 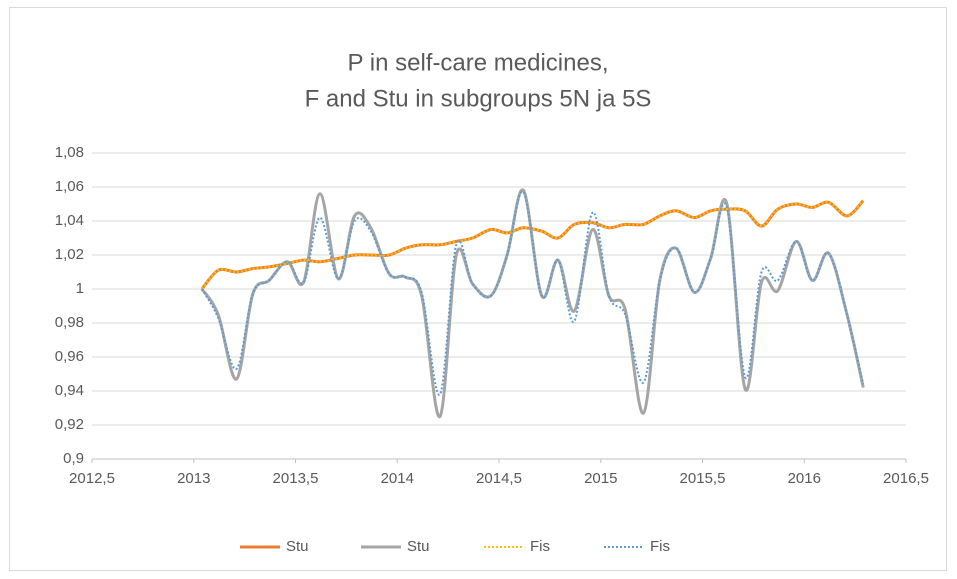 What do you see at coordinates (532, 244) in the screenshot?
I see `series-line` at bounding box center [532, 244].